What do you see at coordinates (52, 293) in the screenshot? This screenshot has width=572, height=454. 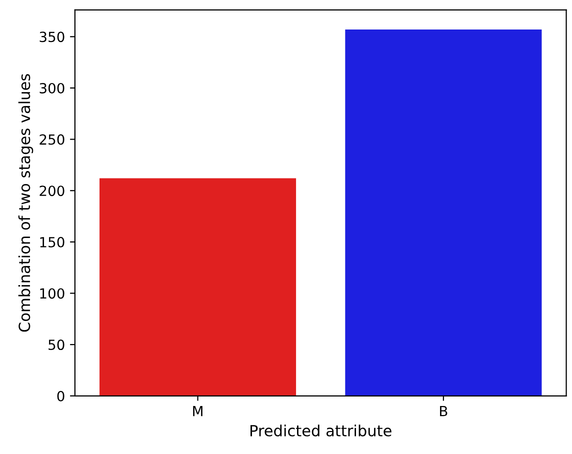 I see `y-tick-label: 100` at bounding box center [52, 293].